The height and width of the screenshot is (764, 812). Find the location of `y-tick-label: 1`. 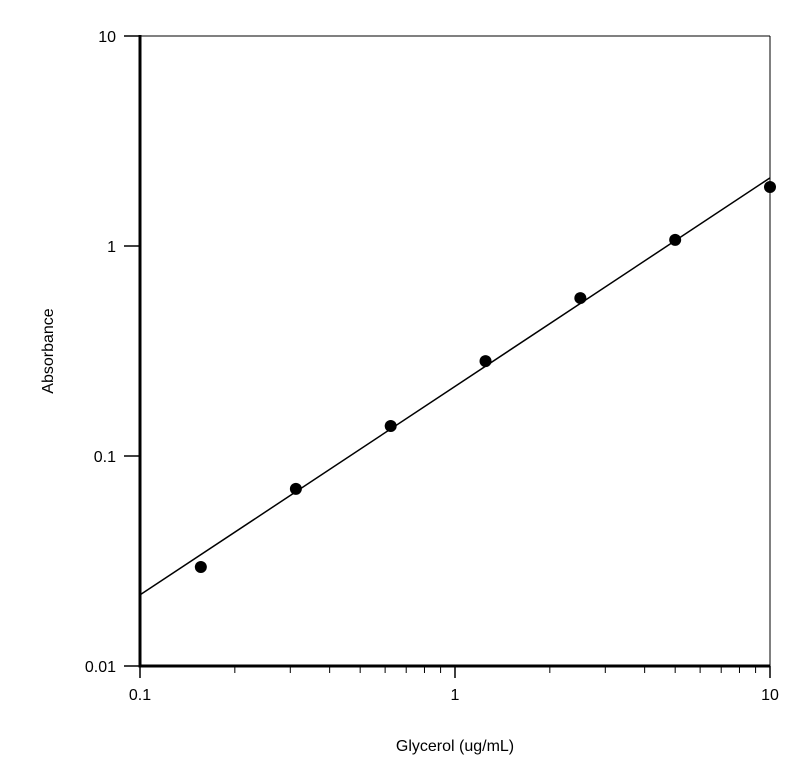

y-tick-label: 1 is located at coordinates (111, 247).